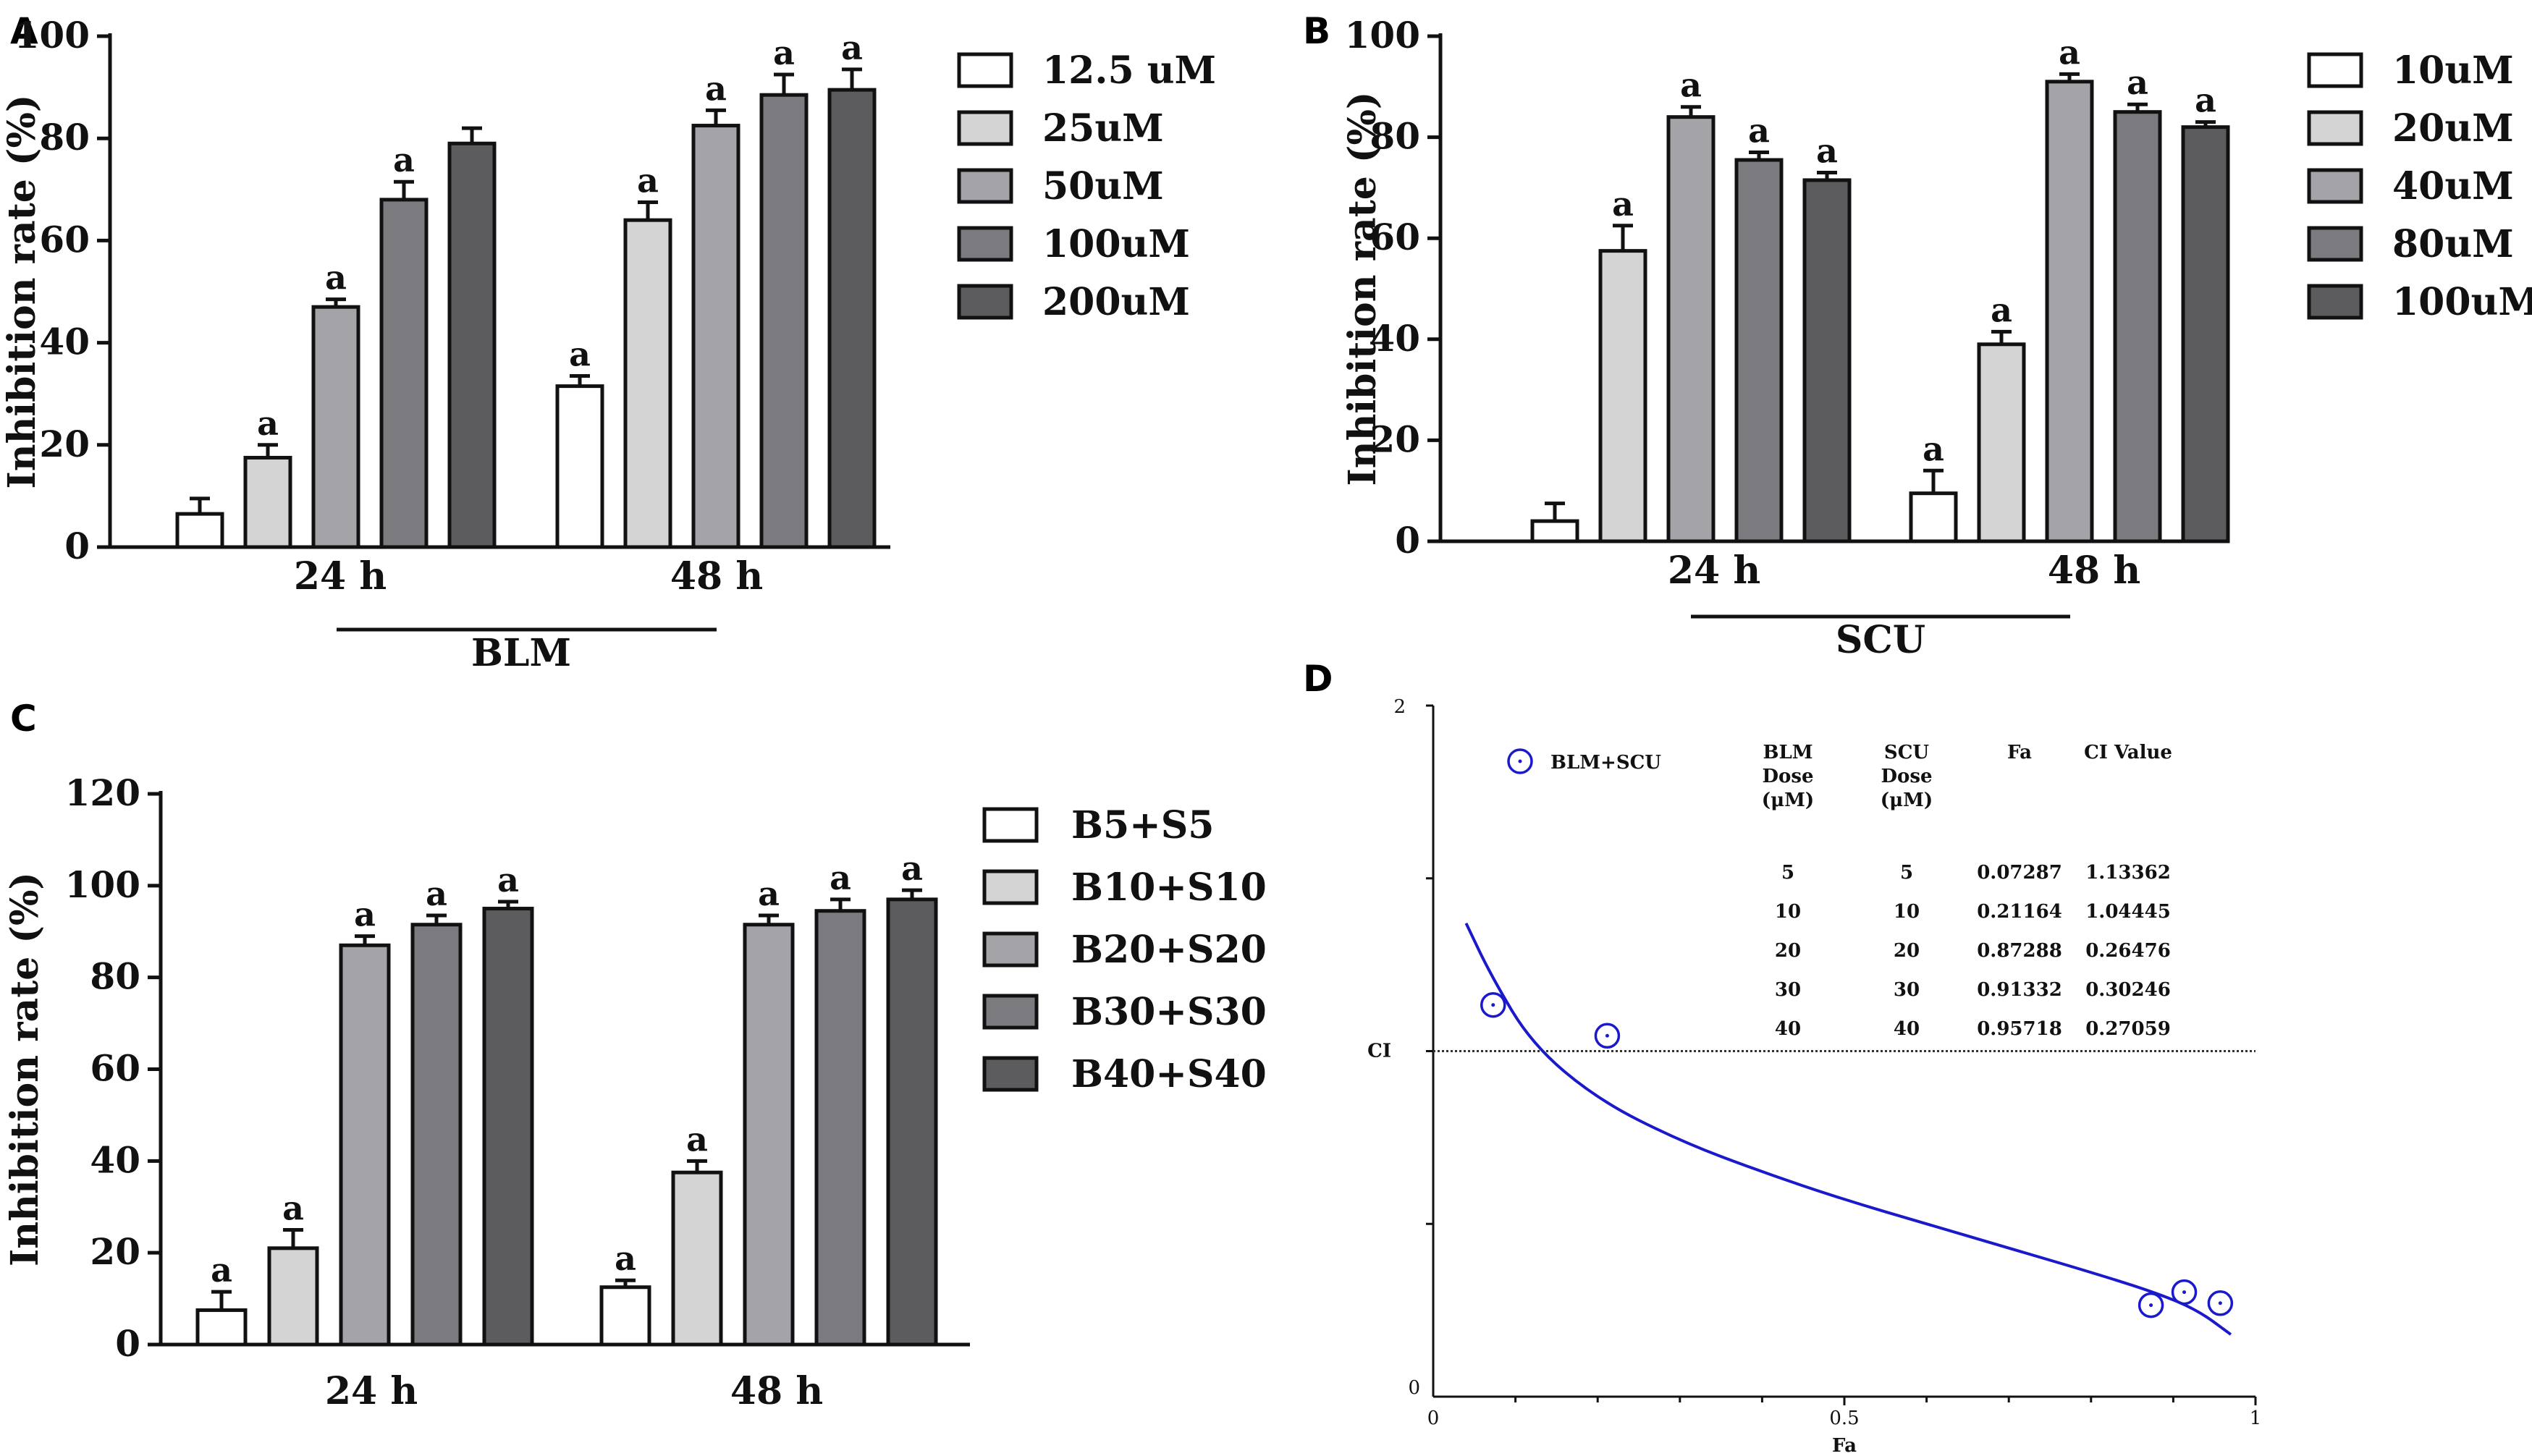  What do you see at coordinates (1605, 763) in the screenshot?
I see `legend-label: BLM+SCU` at bounding box center [1605, 763].